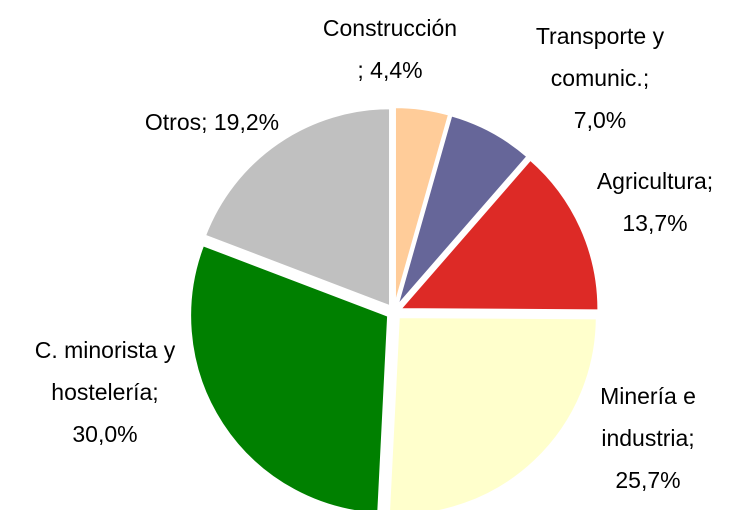 The width and height of the screenshot is (752, 510). What do you see at coordinates (654, 223) in the screenshot?
I see `data-label: 13,7%` at bounding box center [654, 223].